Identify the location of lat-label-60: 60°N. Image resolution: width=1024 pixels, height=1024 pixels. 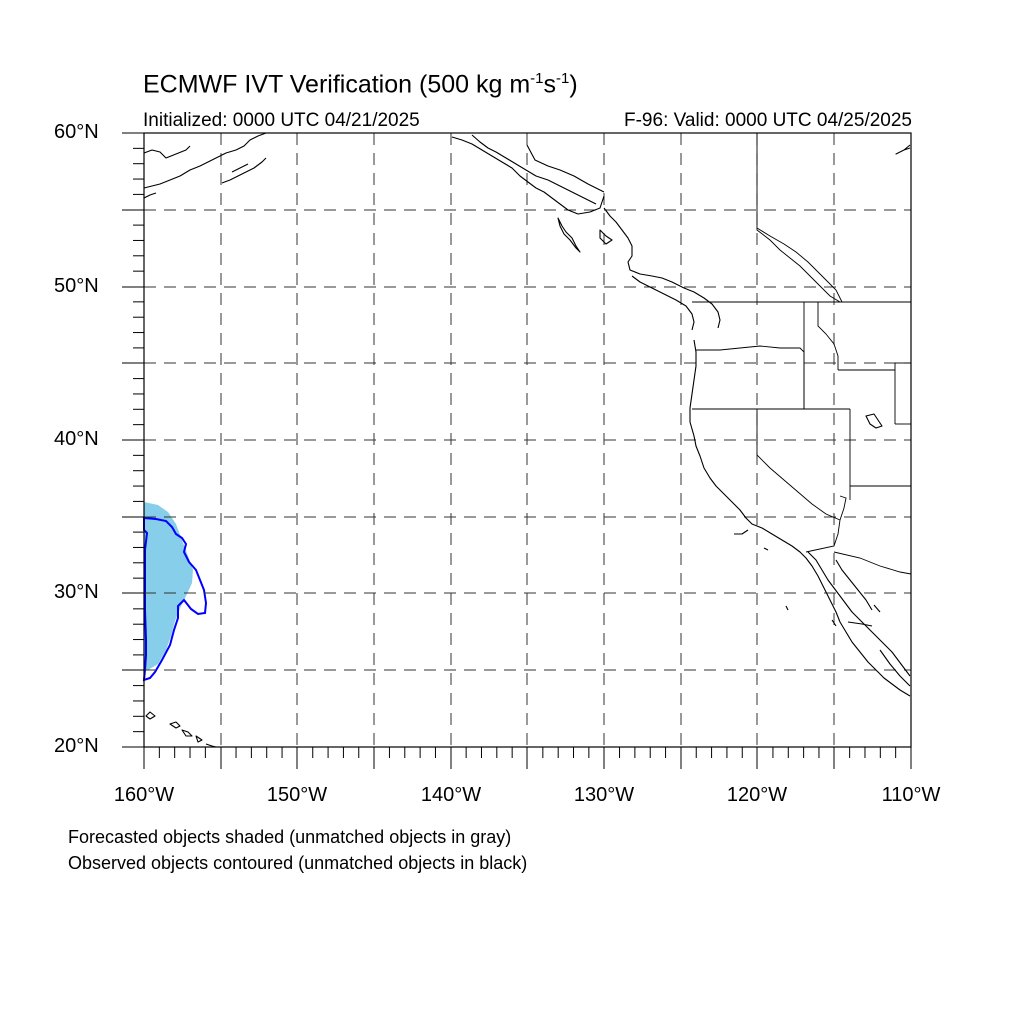
(76, 132).